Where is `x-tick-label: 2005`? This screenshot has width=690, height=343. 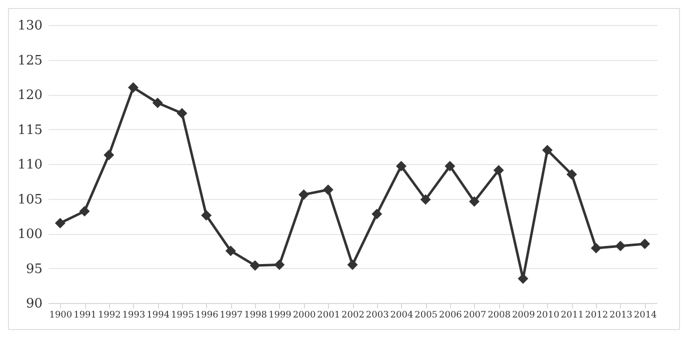 x-tick-label: 2005 is located at coordinates (426, 315).